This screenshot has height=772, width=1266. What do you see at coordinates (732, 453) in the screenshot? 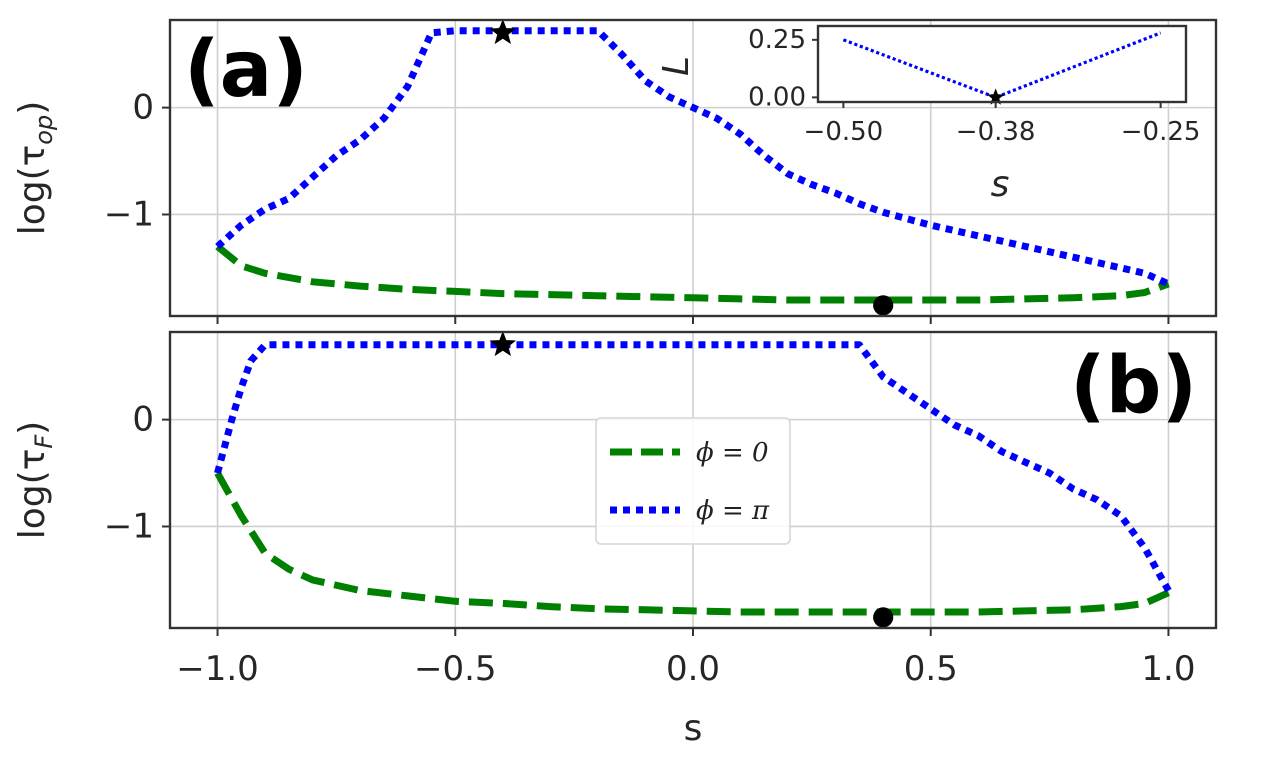
I see `legend-label-phi0: ϕ = 0` at bounding box center [732, 453].